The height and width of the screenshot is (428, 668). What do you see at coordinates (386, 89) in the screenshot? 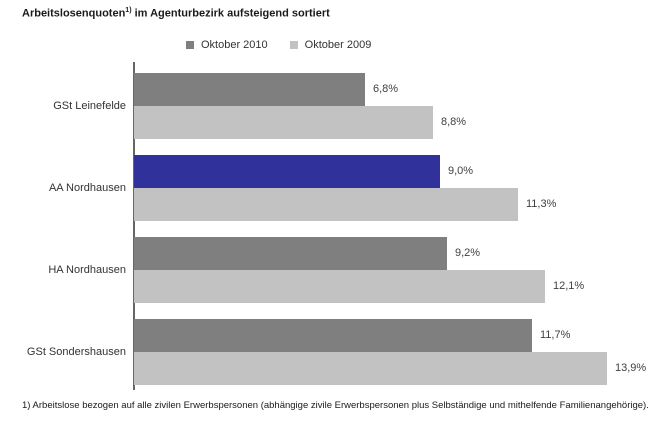
I see `value-label: 6,8%` at bounding box center [386, 89].